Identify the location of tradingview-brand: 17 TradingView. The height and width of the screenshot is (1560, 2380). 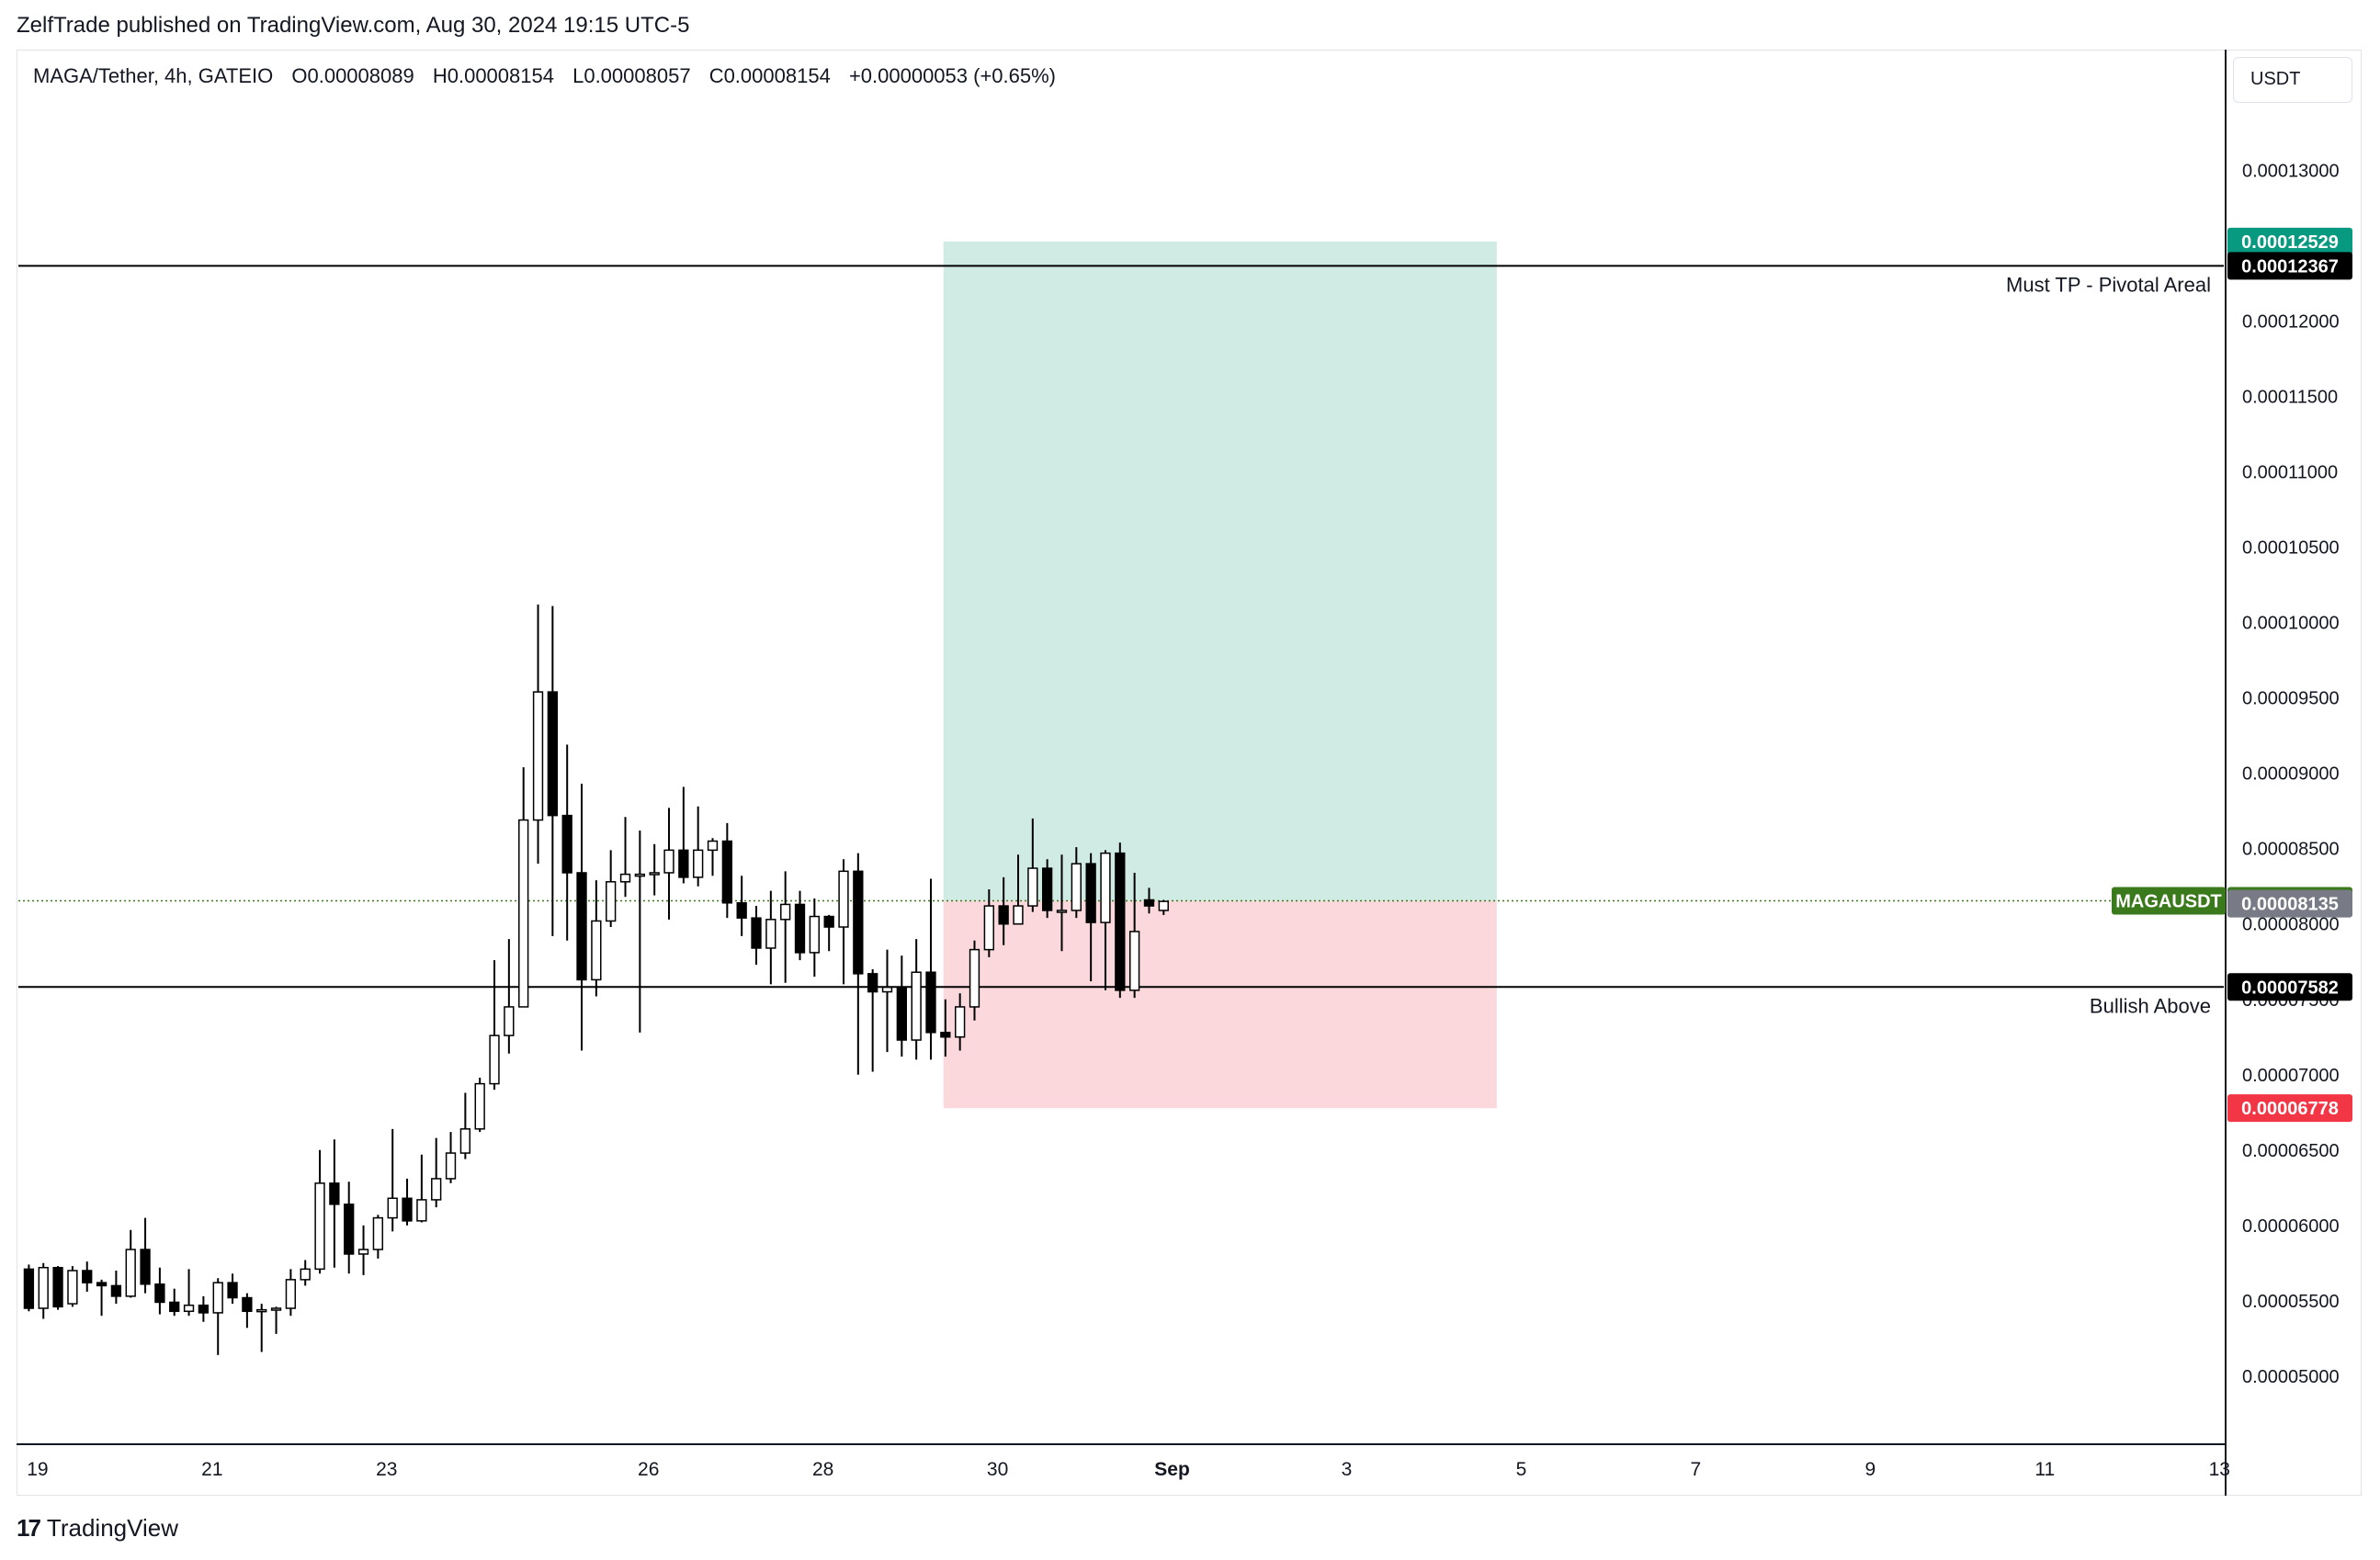
(97, 1528).